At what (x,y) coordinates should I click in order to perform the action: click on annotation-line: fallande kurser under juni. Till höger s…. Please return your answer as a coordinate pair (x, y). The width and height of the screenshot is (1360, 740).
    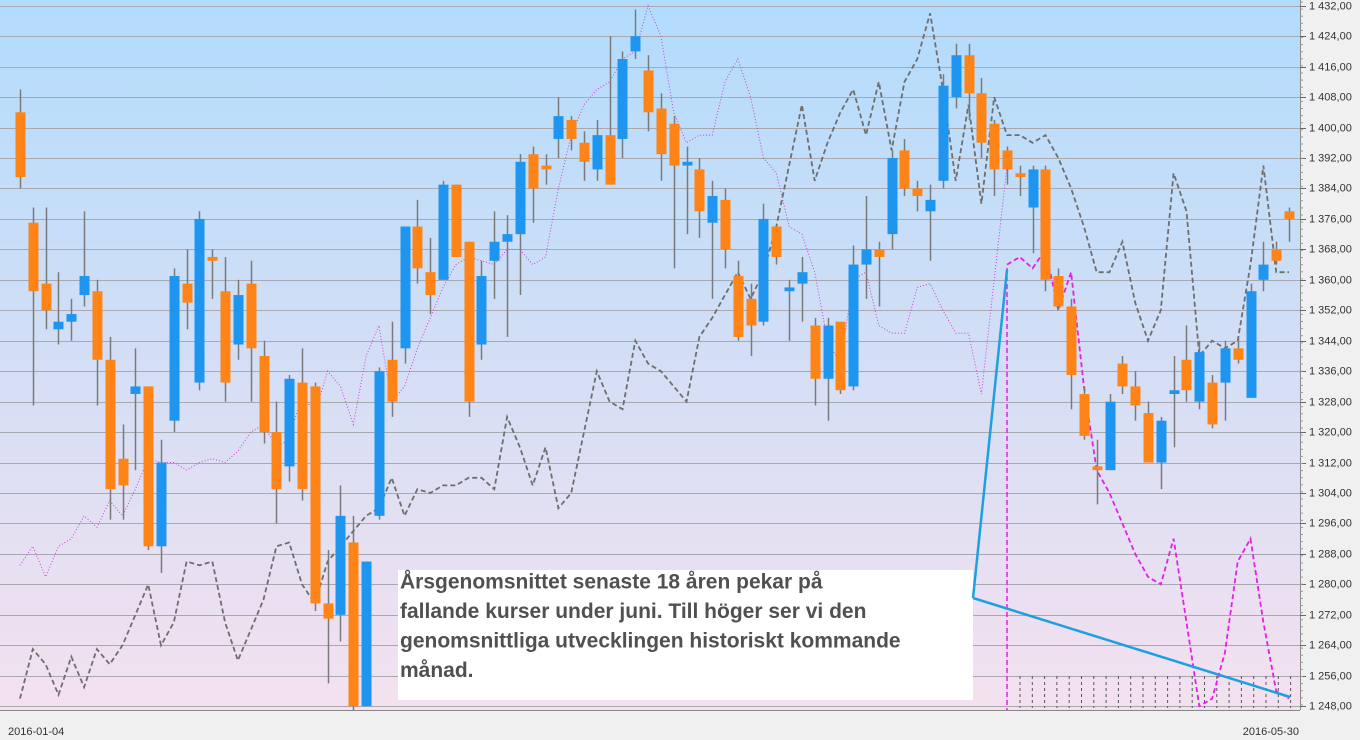
    Looking at the image, I should click on (633, 611).